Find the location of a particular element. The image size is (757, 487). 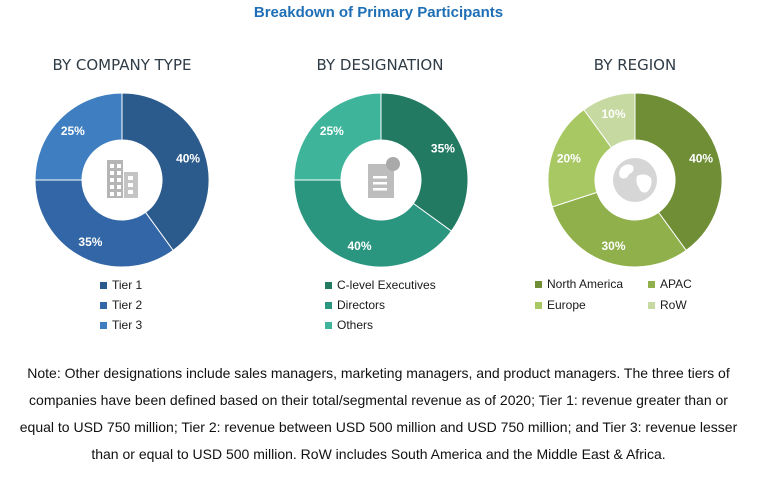

legend-label: RoW is located at coordinates (673, 305).